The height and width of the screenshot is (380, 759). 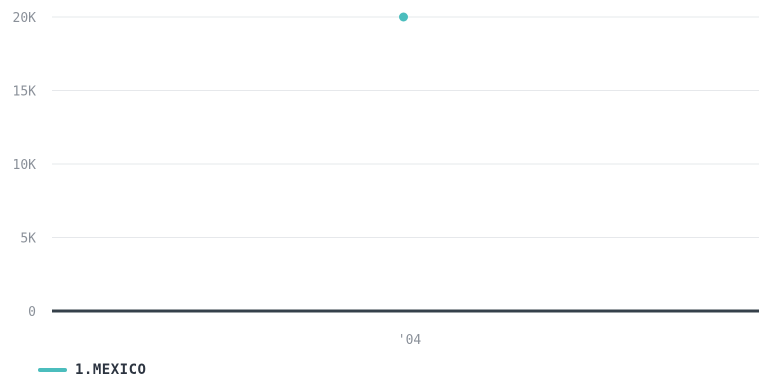 What do you see at coordinates (25, 165) in the screenshot?
I see `y-tick-label: 10K` at bounding box center [25, 165].